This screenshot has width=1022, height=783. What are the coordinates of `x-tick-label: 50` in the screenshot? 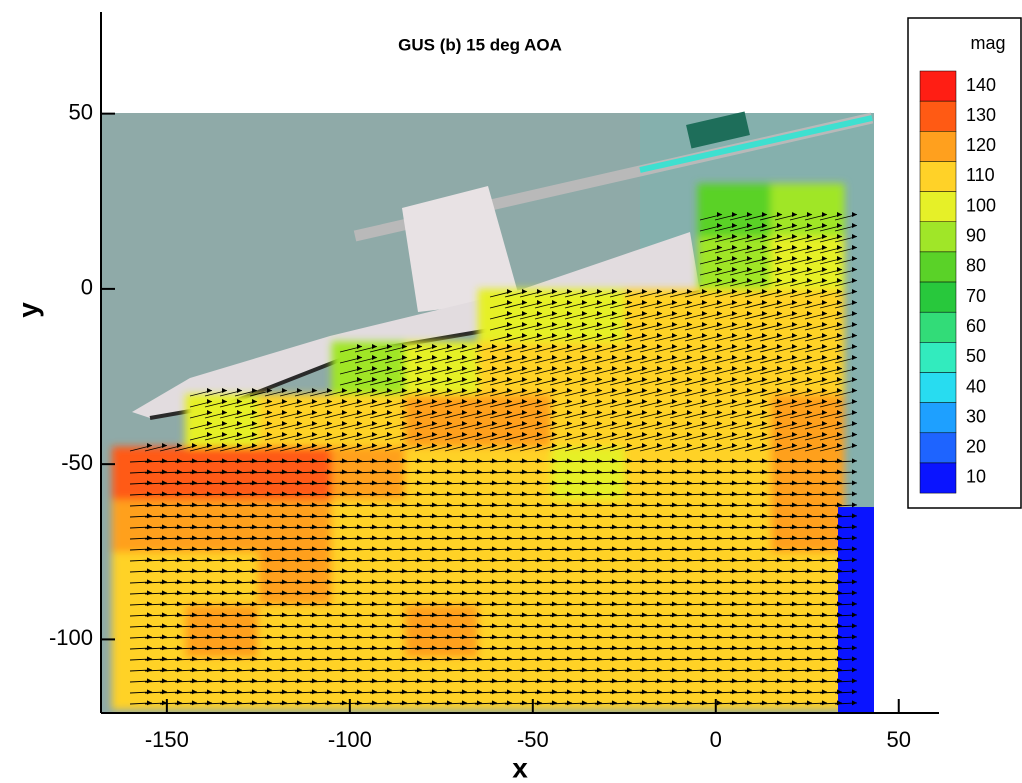 It's located at (899, 739).